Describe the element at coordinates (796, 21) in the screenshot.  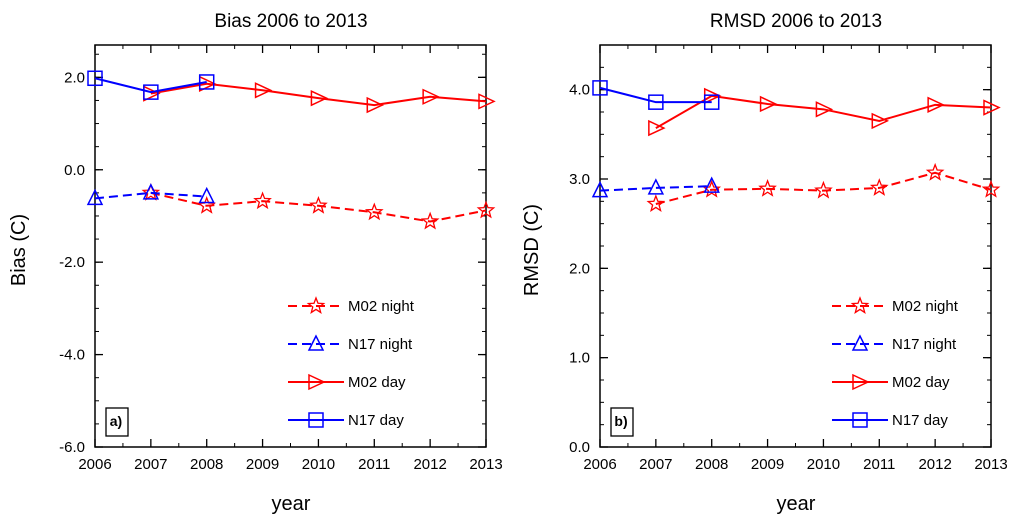
I see `chart-title: RMSD 2006 to 2013` at that location.